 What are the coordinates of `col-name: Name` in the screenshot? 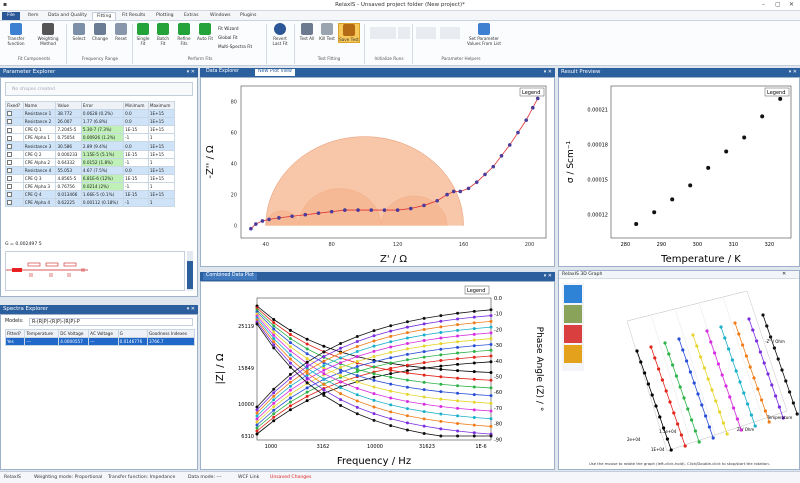 It's located at (39, 105).